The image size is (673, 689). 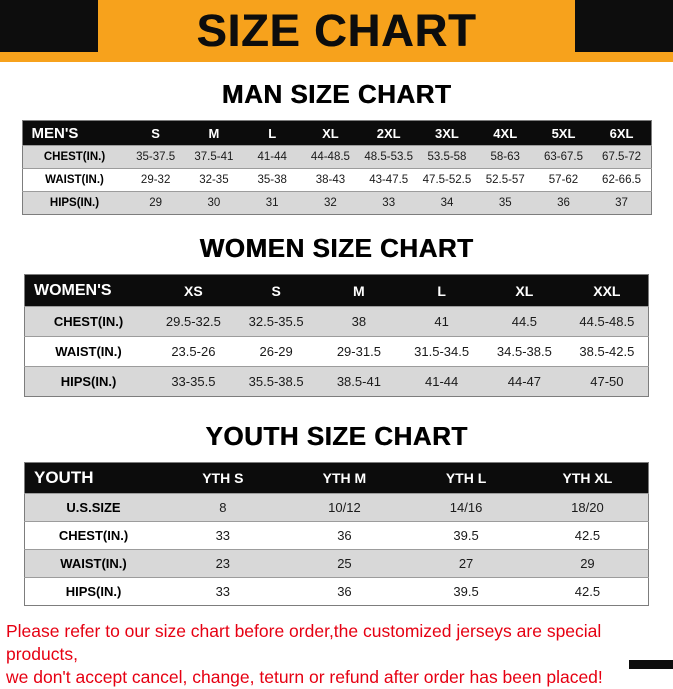 I want to click on value-cell: 53.5-58, so click(x=447, y=157).